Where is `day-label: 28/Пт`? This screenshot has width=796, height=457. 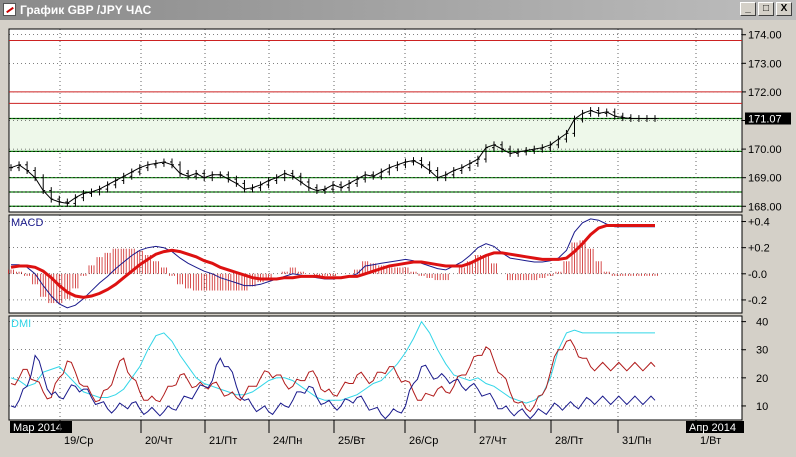
day-label: 28/Пт is located at coordinates (569, 441).